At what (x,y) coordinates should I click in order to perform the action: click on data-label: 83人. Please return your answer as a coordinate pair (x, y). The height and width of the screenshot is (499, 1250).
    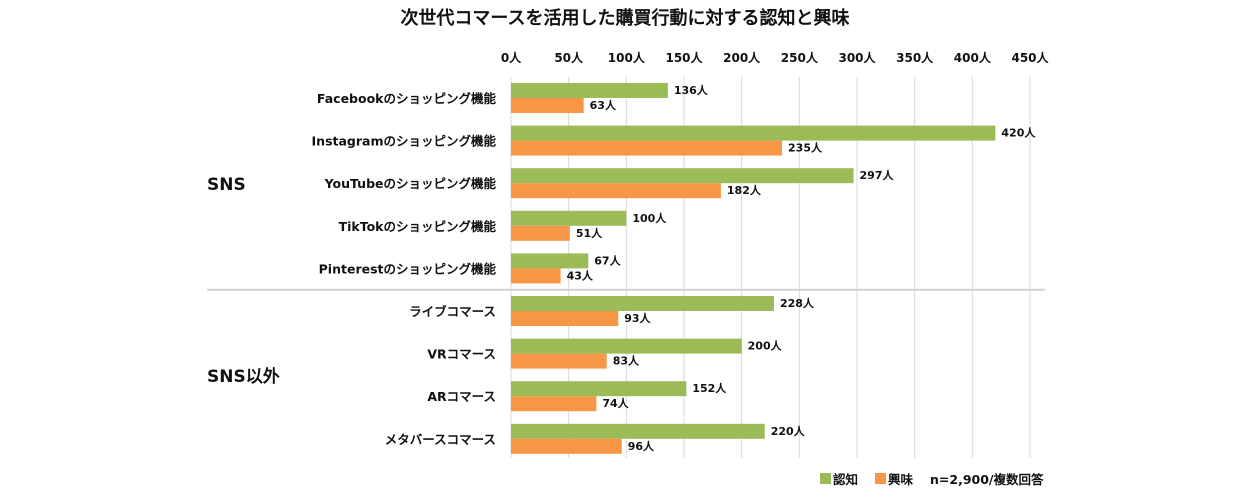
    Looking at the image, I should click on (626, 361).